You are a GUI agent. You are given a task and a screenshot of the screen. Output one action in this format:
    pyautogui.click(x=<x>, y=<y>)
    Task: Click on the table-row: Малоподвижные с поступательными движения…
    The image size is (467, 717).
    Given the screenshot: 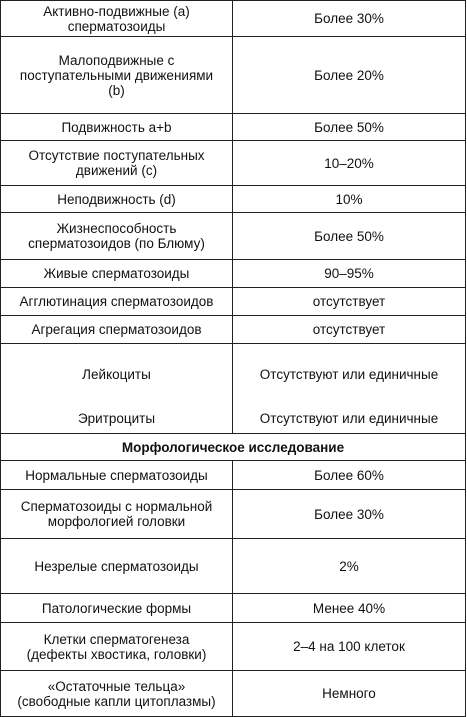 What is the action you would take?
    pyautogui.click(x=233, y=75)
    